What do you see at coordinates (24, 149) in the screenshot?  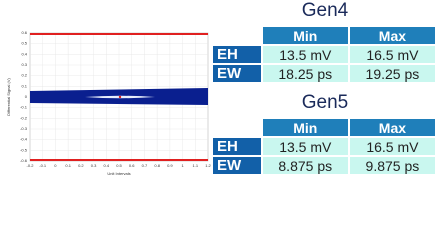 I see `y-tick-label: -0.5` at bounding box center [24, 149].